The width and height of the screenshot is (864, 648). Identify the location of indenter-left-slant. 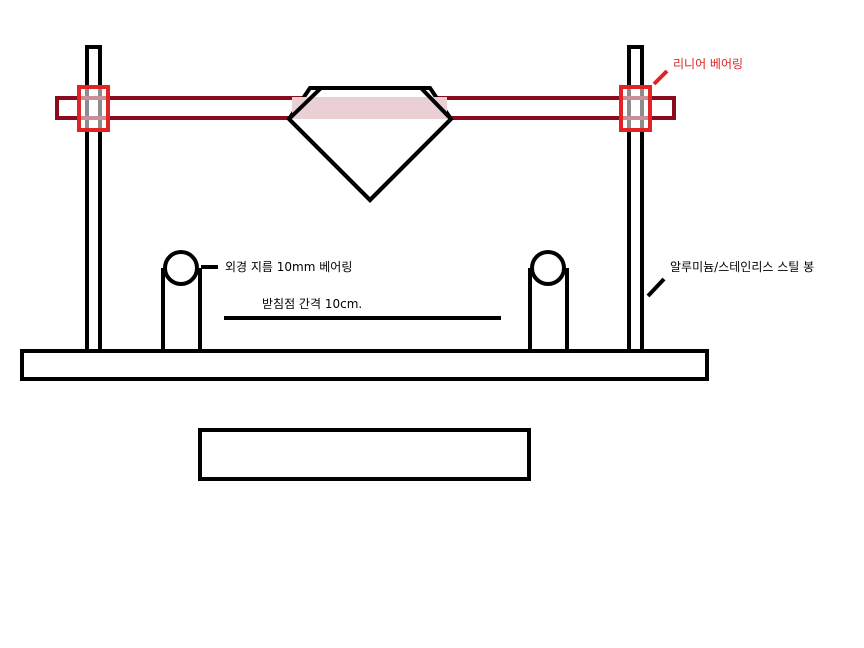
(305, 103).